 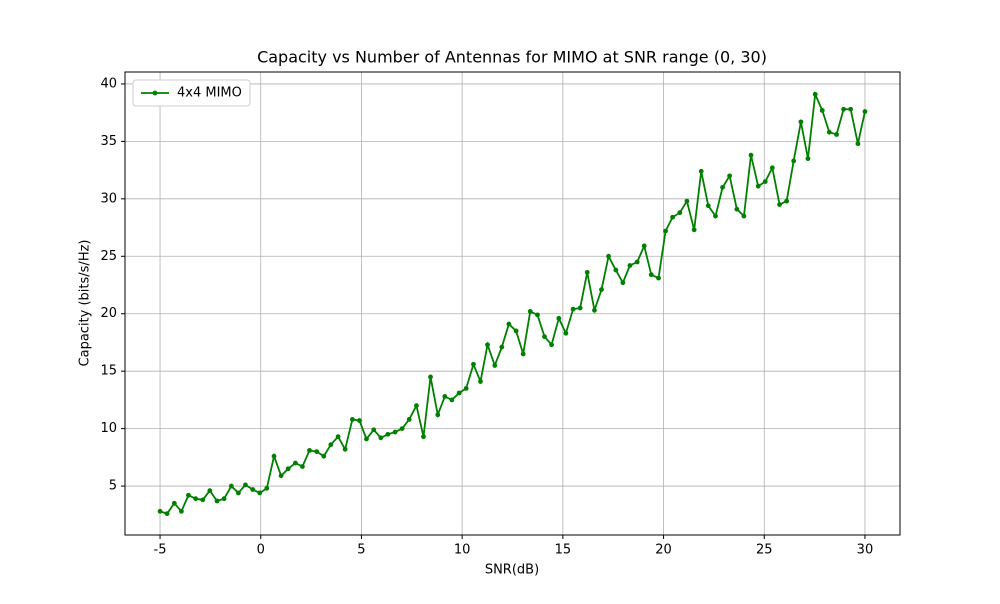 I want to click on y-tick-label: 15, so click(x=108, y=371).